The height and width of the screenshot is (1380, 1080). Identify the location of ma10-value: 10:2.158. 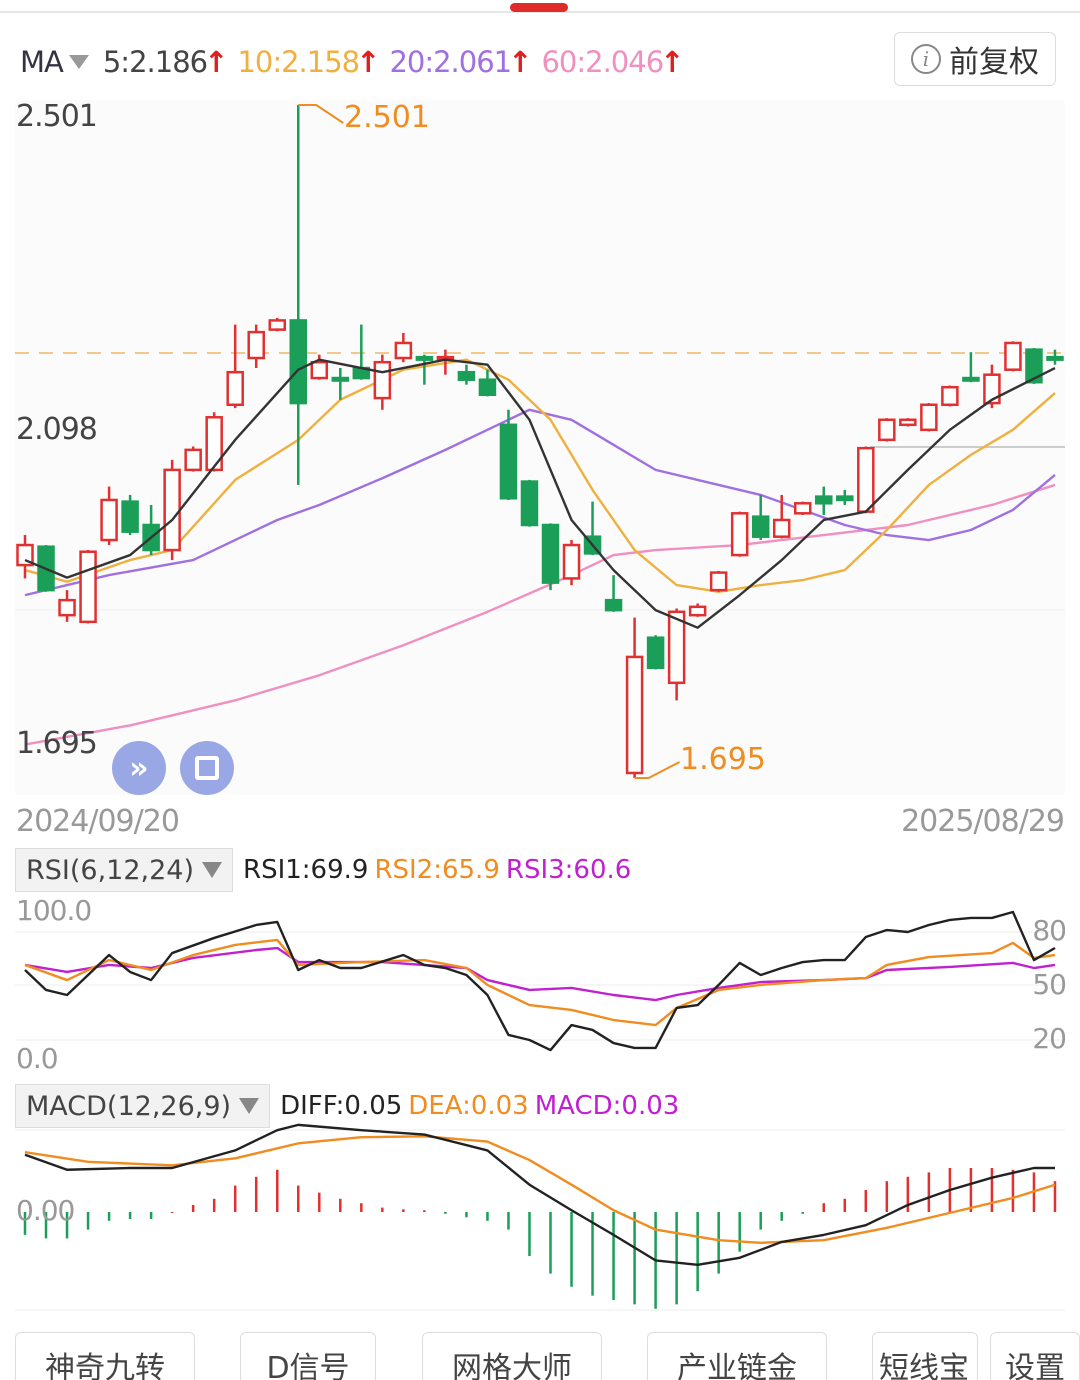
(298, 62).